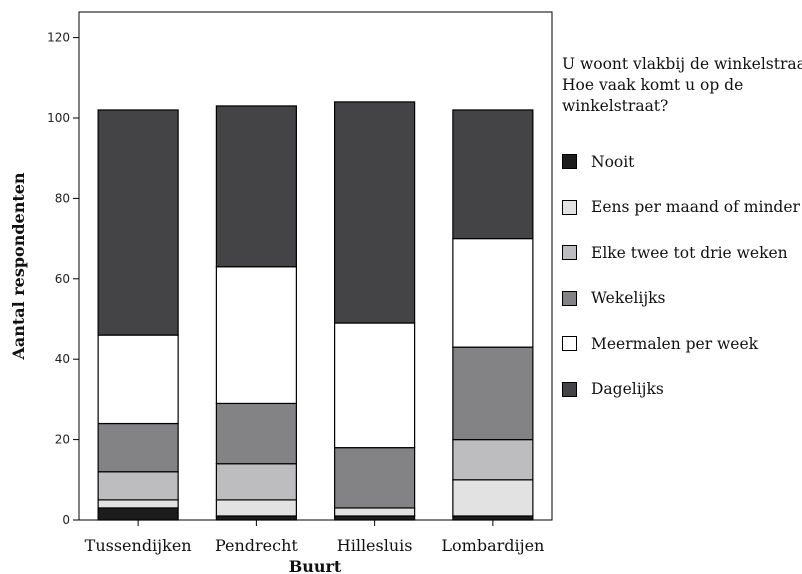  What do you see at coordinates (18, 266) in the screenshot?
I see `y-axis-title: Aantal respondenten` at bounding box center [18, 266].